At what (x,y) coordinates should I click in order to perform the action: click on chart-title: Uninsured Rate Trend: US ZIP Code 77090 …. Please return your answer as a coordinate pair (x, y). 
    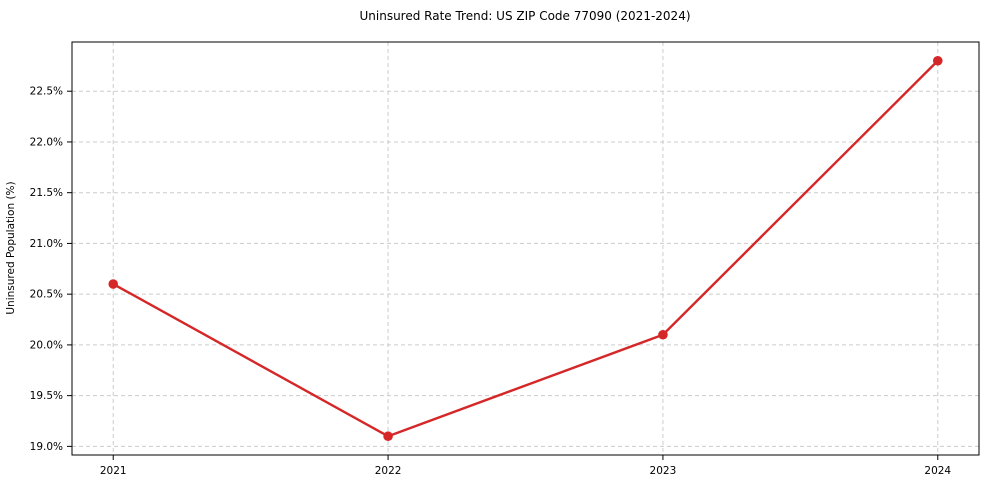
    Looking at the image, I should click on (524, 16).